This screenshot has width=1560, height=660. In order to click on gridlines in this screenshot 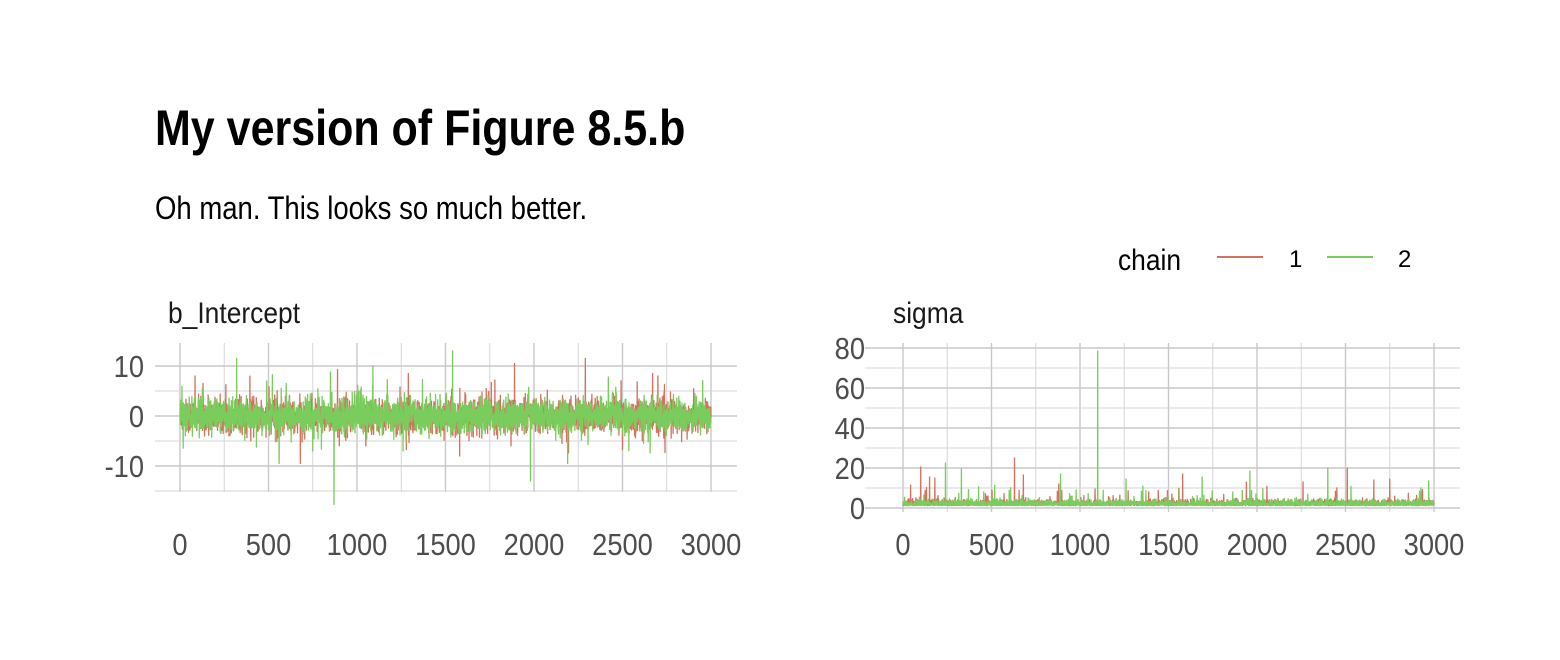, I will do `click(1162, 427)`.